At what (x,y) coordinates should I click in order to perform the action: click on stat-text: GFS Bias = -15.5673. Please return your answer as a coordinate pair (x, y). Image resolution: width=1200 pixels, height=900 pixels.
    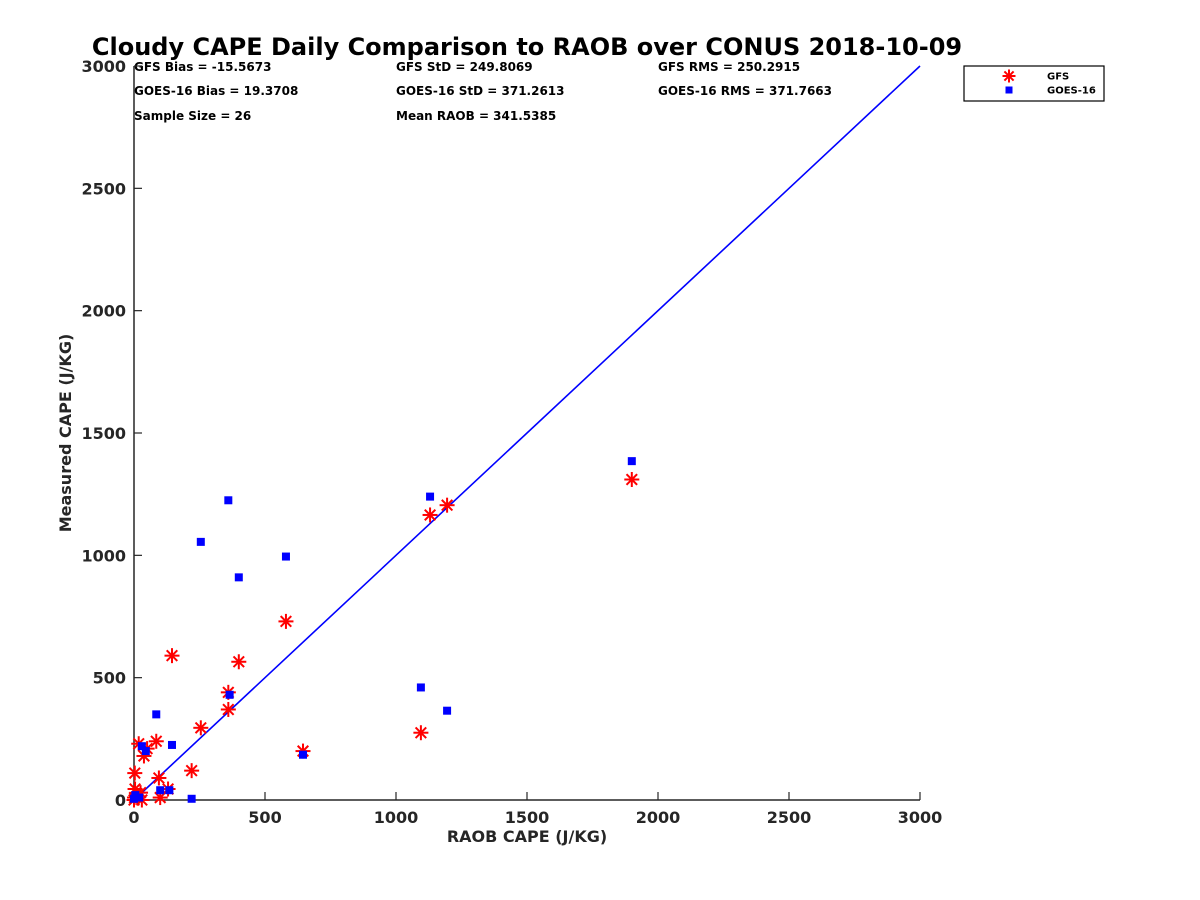
    Looking at the image, I should click on (202, 67).